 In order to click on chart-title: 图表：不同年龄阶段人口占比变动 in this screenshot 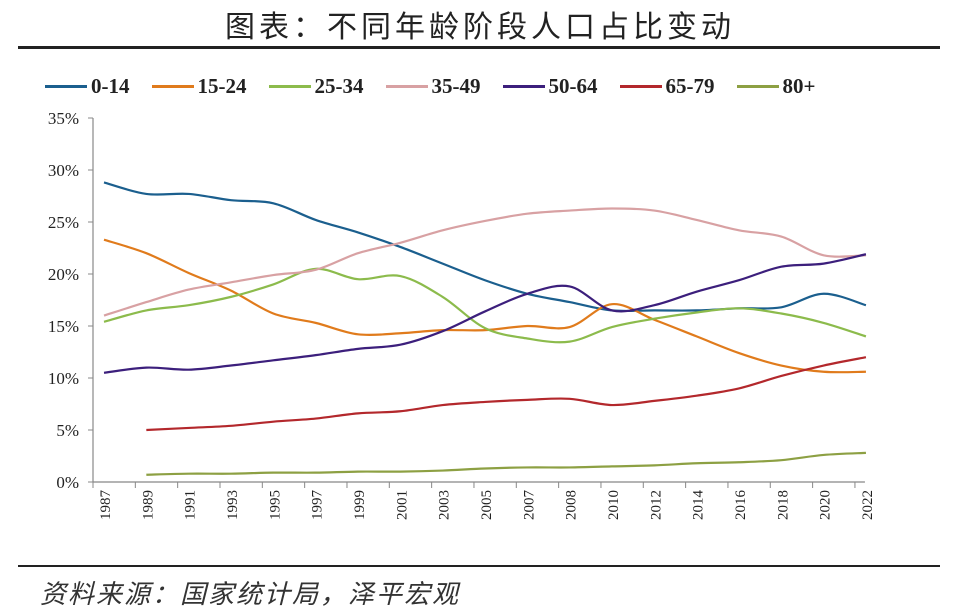, I will do `click(480, 27)`.